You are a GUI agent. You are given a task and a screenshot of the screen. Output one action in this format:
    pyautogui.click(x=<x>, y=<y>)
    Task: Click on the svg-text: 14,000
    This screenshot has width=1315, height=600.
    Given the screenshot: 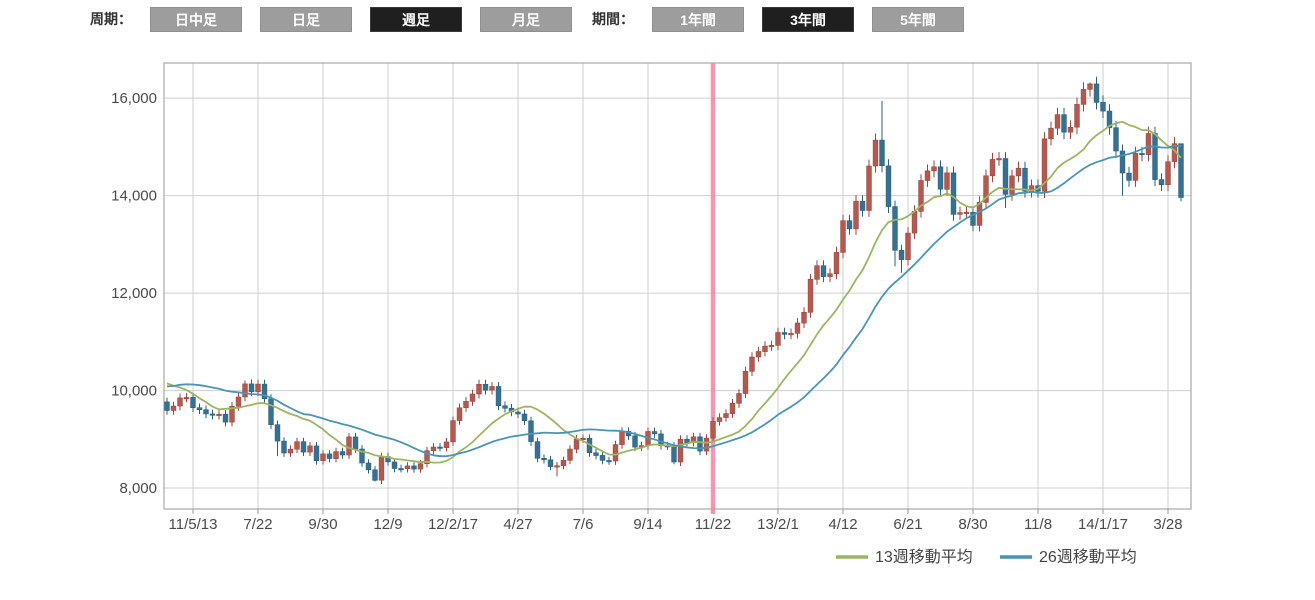 What is the action you would take?
    pyautogui.click(x=134, y=196)
    